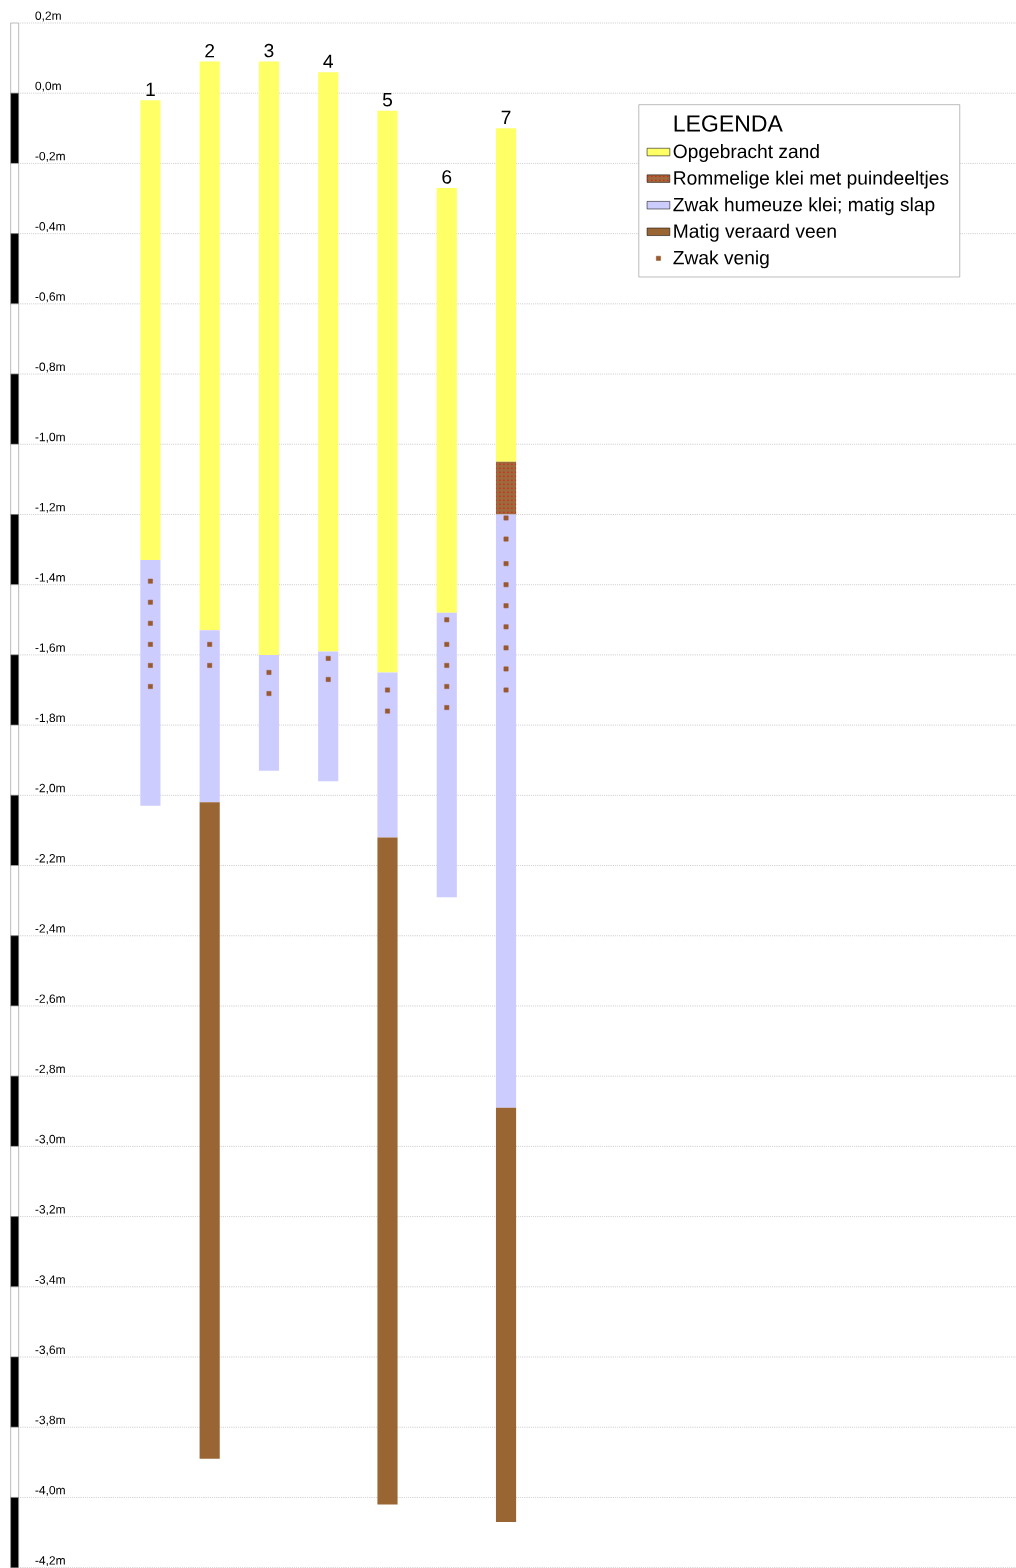 This screenshot has width=1016, height=1568. What do you see at coordinates (50, 1210) in the screenshot?
I see `y-tick-label: -3,2m` at bounding box center [50, 1210].